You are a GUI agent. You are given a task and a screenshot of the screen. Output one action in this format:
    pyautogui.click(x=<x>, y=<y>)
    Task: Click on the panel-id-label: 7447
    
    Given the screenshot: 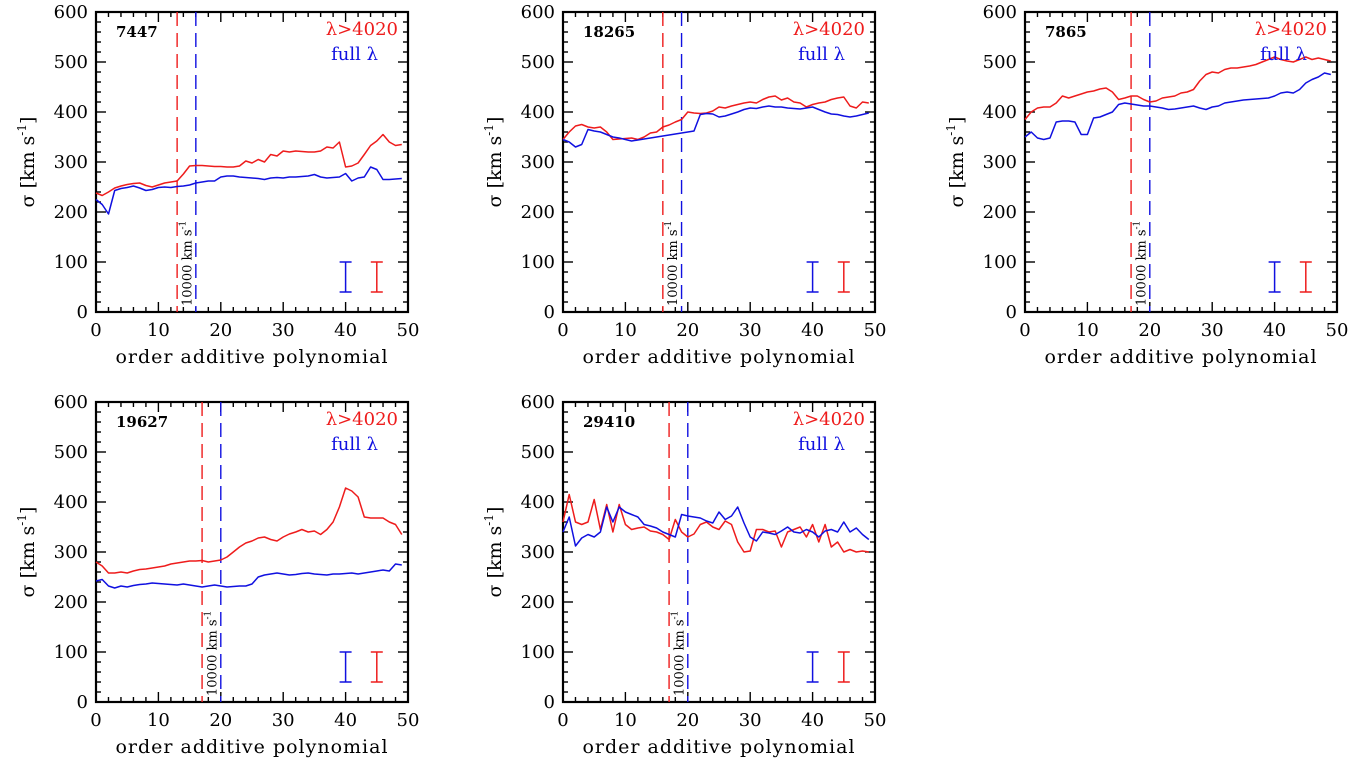 What is the action you would take?
    pyautogui.click(x=137, y=32)
    